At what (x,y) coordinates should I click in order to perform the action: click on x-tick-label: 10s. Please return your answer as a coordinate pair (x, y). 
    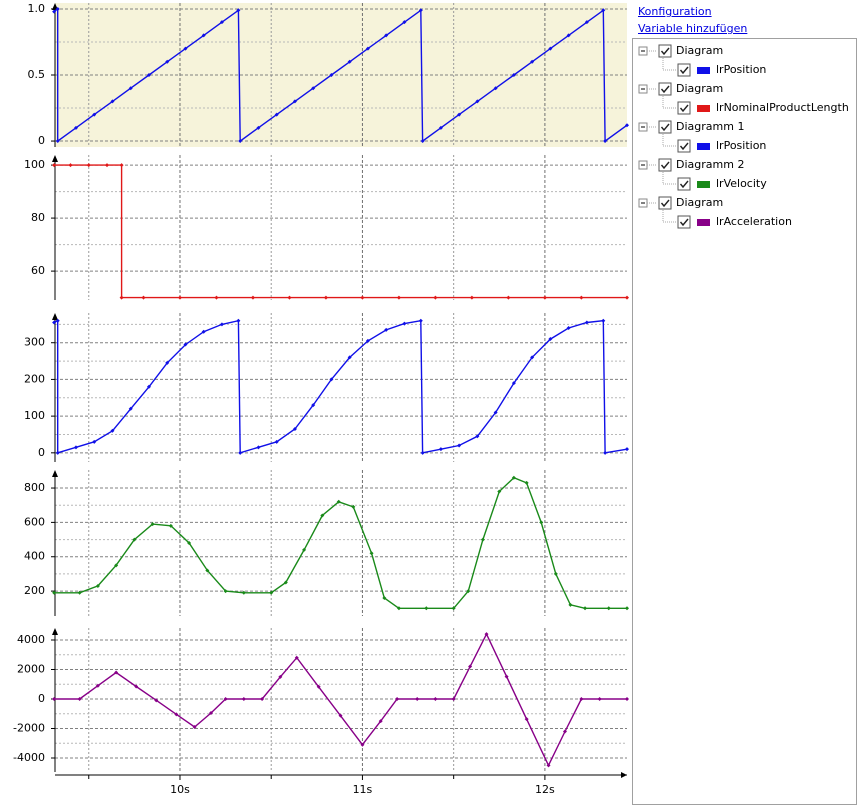
    Looking at the image, I should click on (180, 789).